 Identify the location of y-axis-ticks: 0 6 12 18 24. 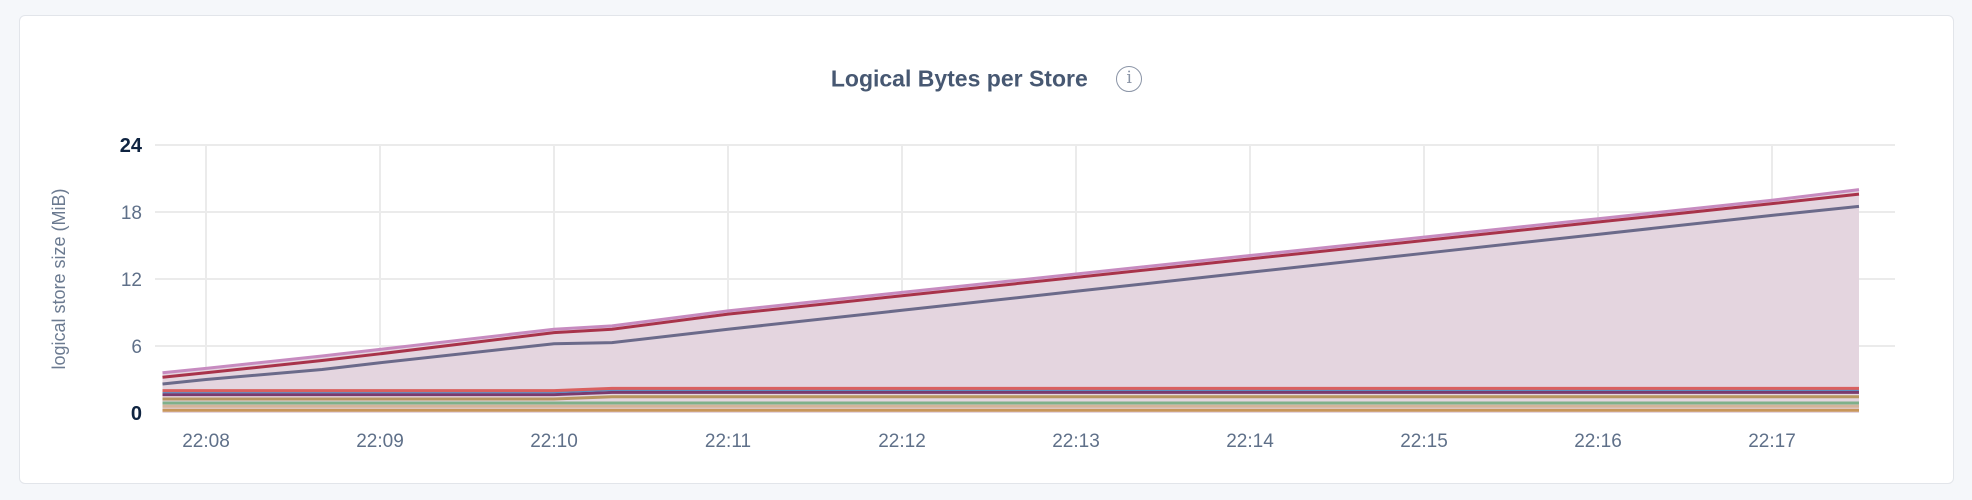
(131, 280).